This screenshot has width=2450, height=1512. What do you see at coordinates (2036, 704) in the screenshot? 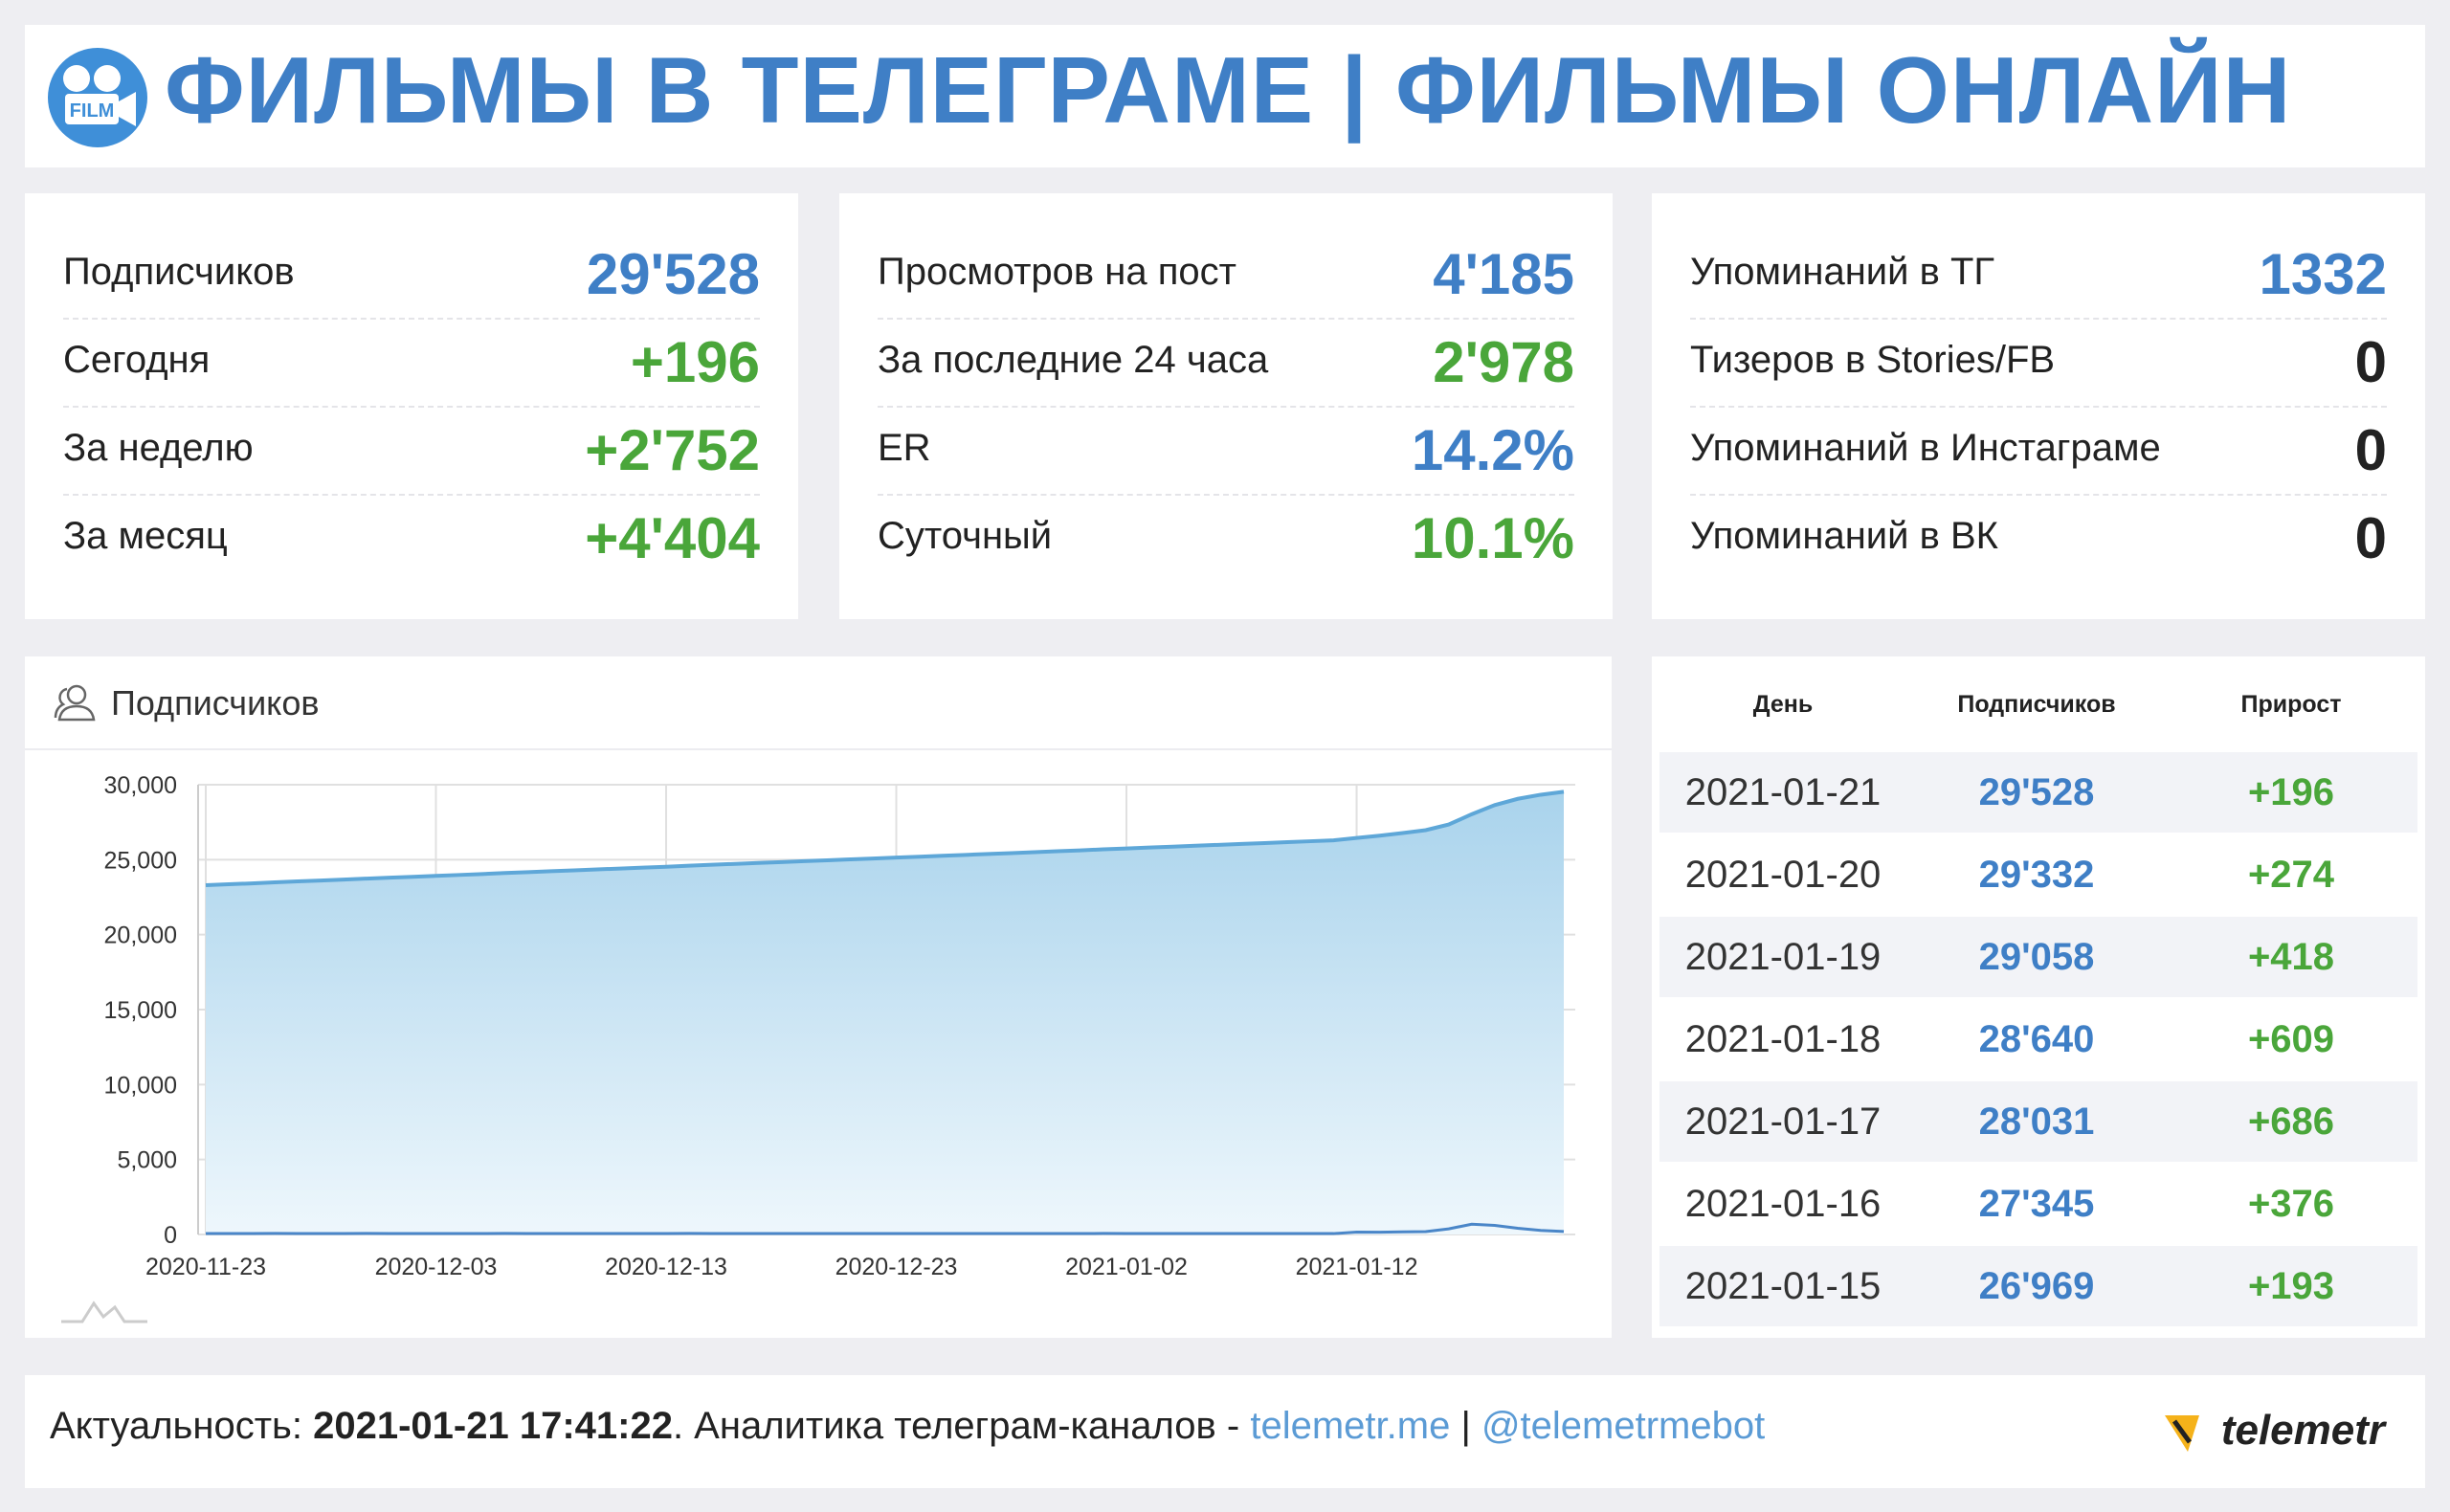
I see `column-header: Подписчиков` at bounding box center [2036, 704].